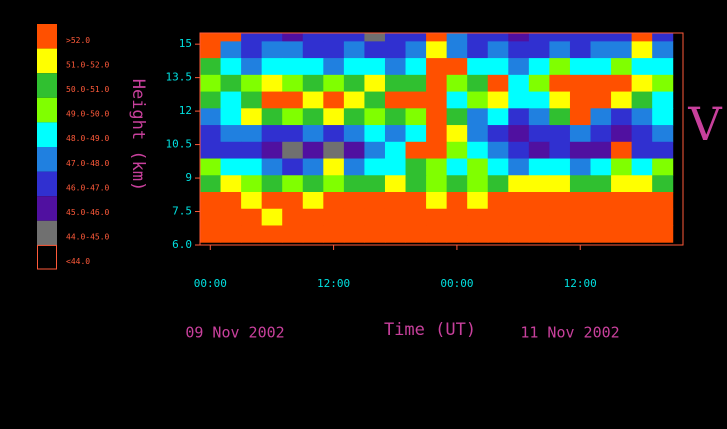 The height and width of the screenshot is (429, 727). I want to click on legend-label: <44.0, so click(78, 261).